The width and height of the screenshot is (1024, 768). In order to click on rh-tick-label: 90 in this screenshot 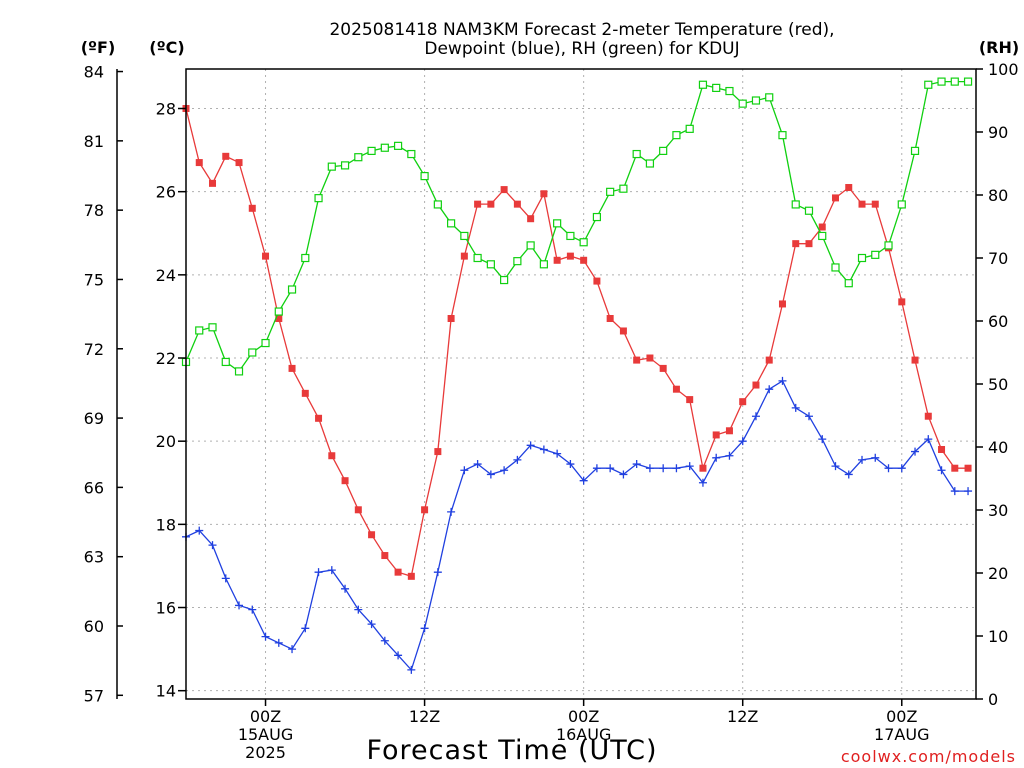, I will do `click(998, 132)`.